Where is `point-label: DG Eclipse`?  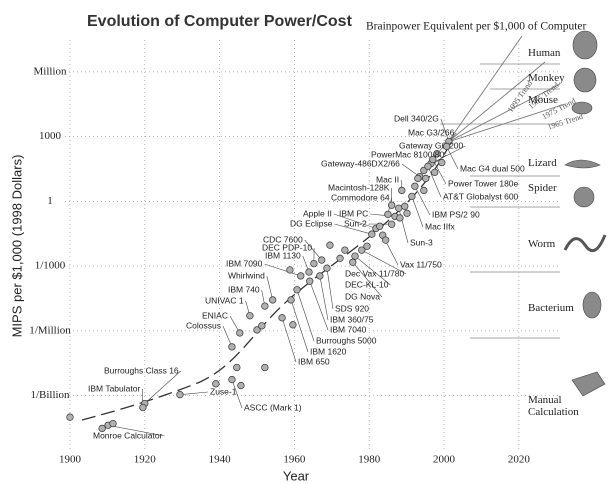 point-label: DG Eclipse is located at coordinates (311, 223).